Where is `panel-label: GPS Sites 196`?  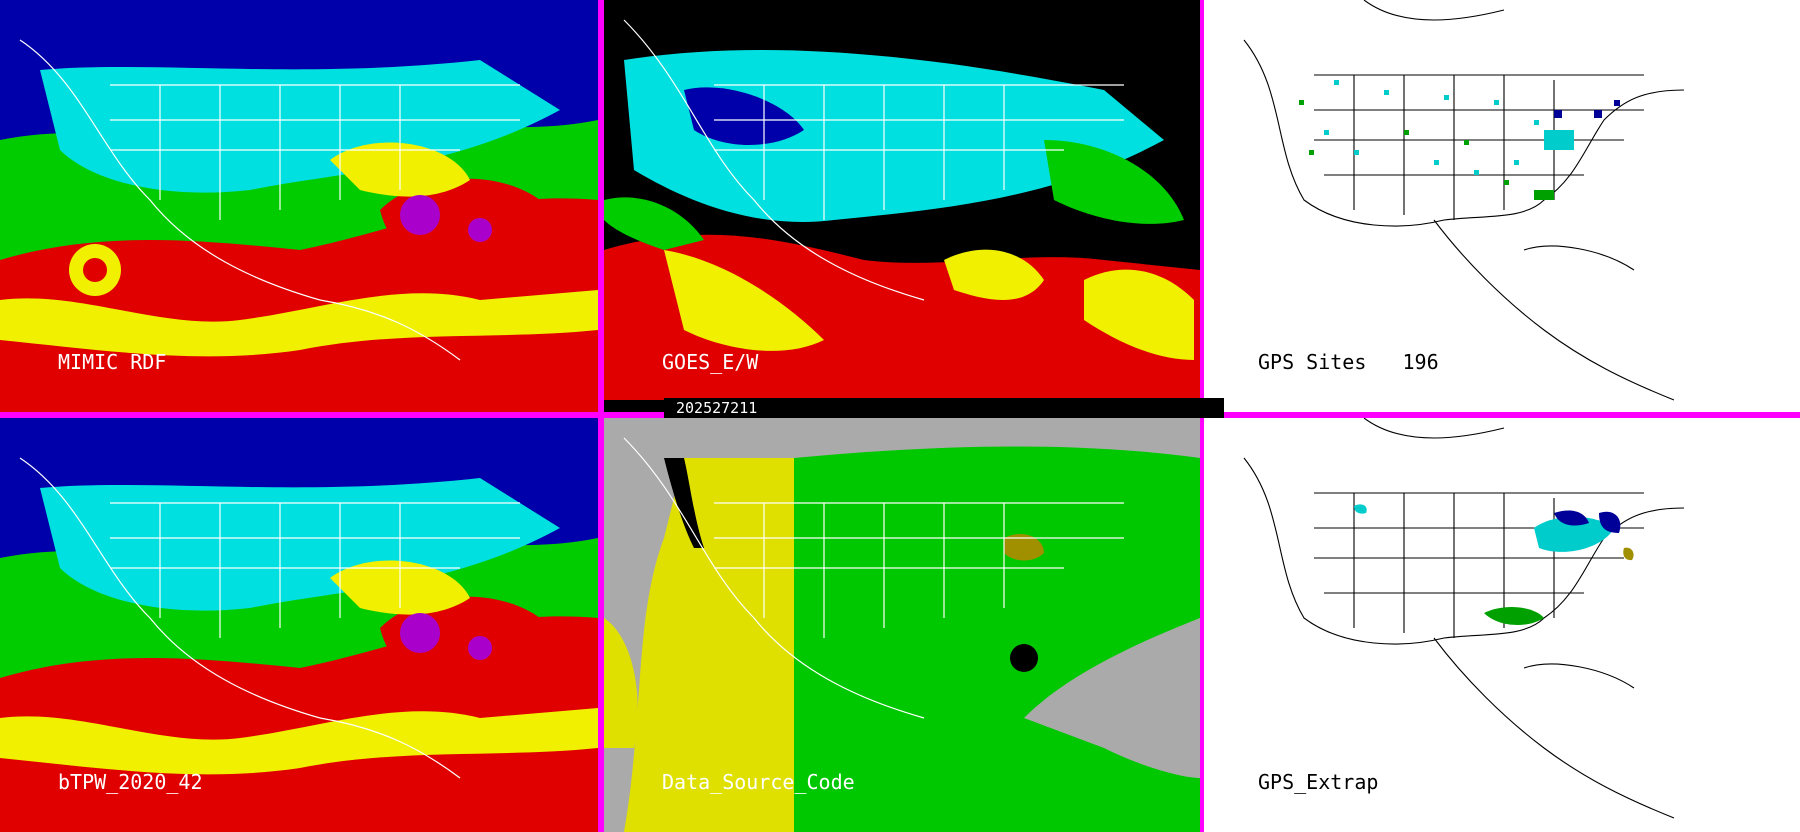 panel-label: GPS Sites 196 is located at coordinates (1348, 362).